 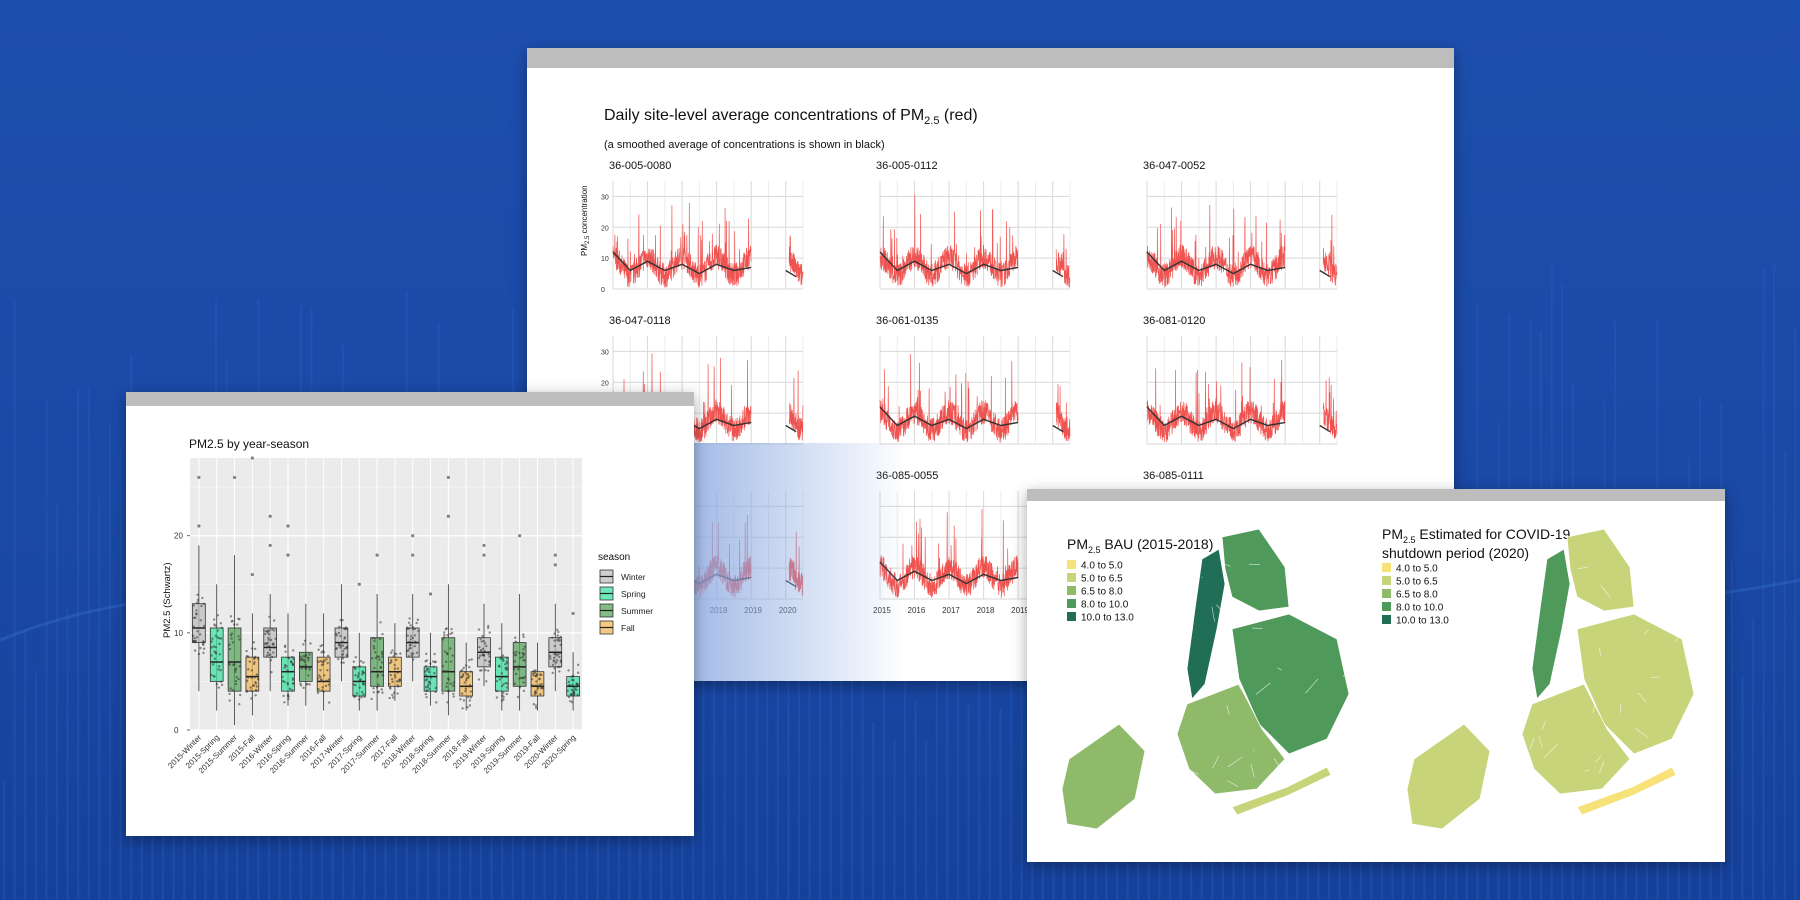 What do you see at coordinates (605, 352) in the screenshot?
I see `facet-ytick-label: 30` at bounding box center [605, 352].